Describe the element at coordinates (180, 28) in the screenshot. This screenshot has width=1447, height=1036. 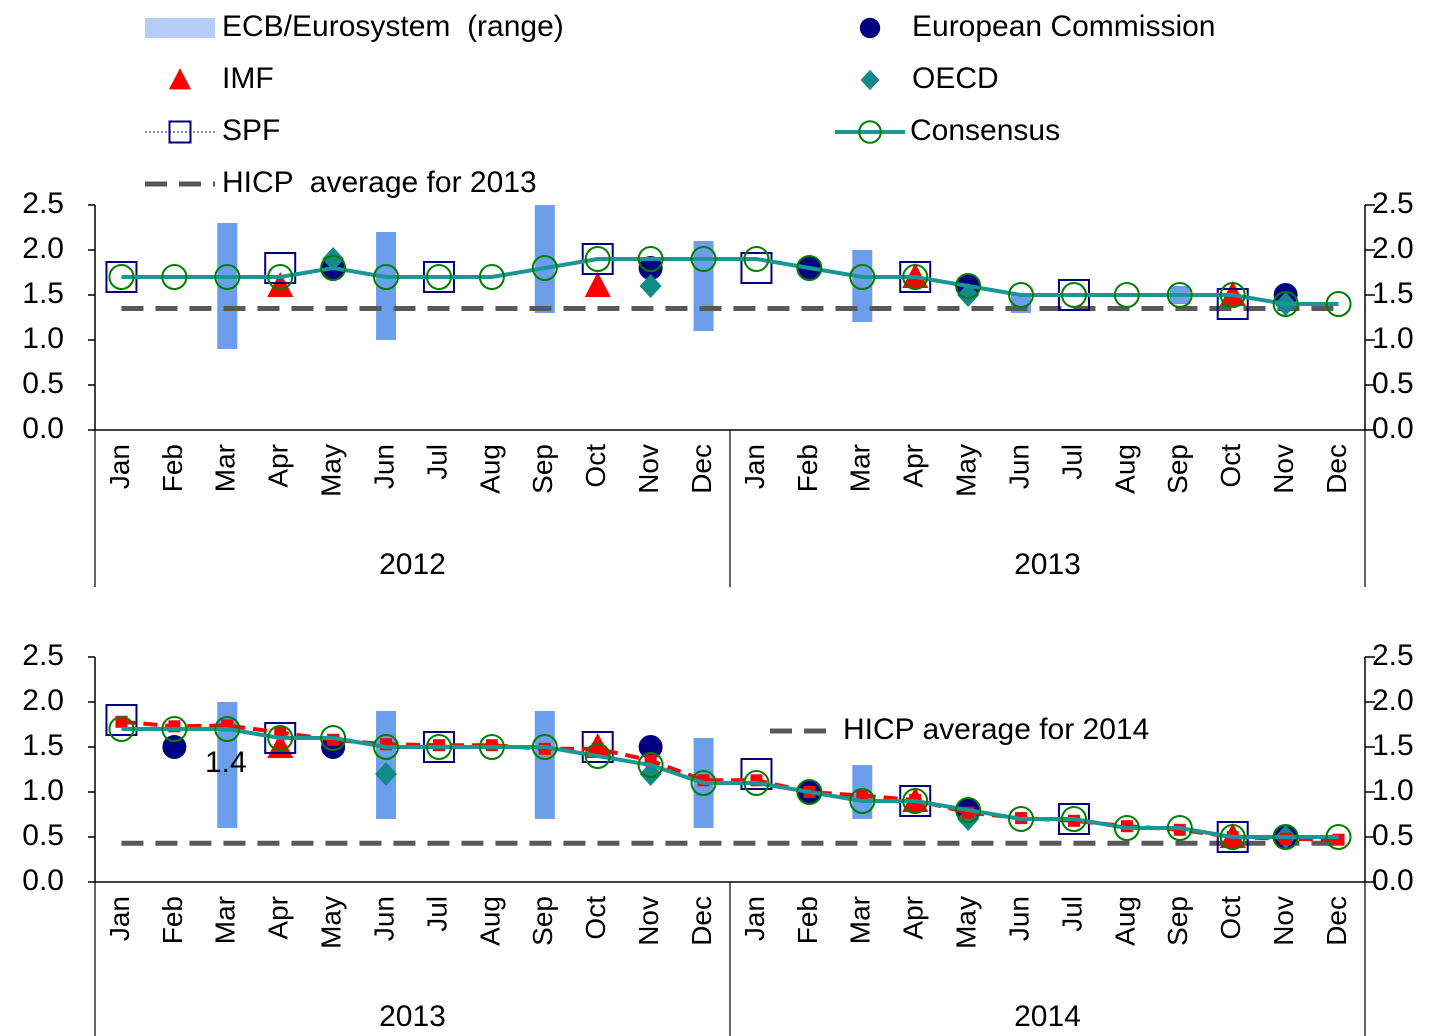
I see `legend-swatch` at that location.